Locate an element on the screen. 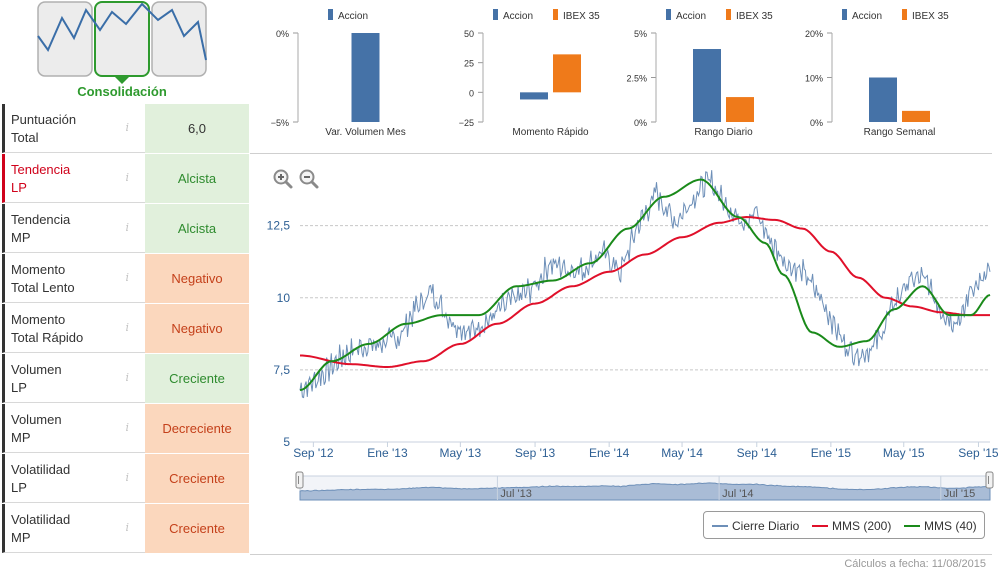  indicator-value: Alcista is located at coordinates (197, 178).